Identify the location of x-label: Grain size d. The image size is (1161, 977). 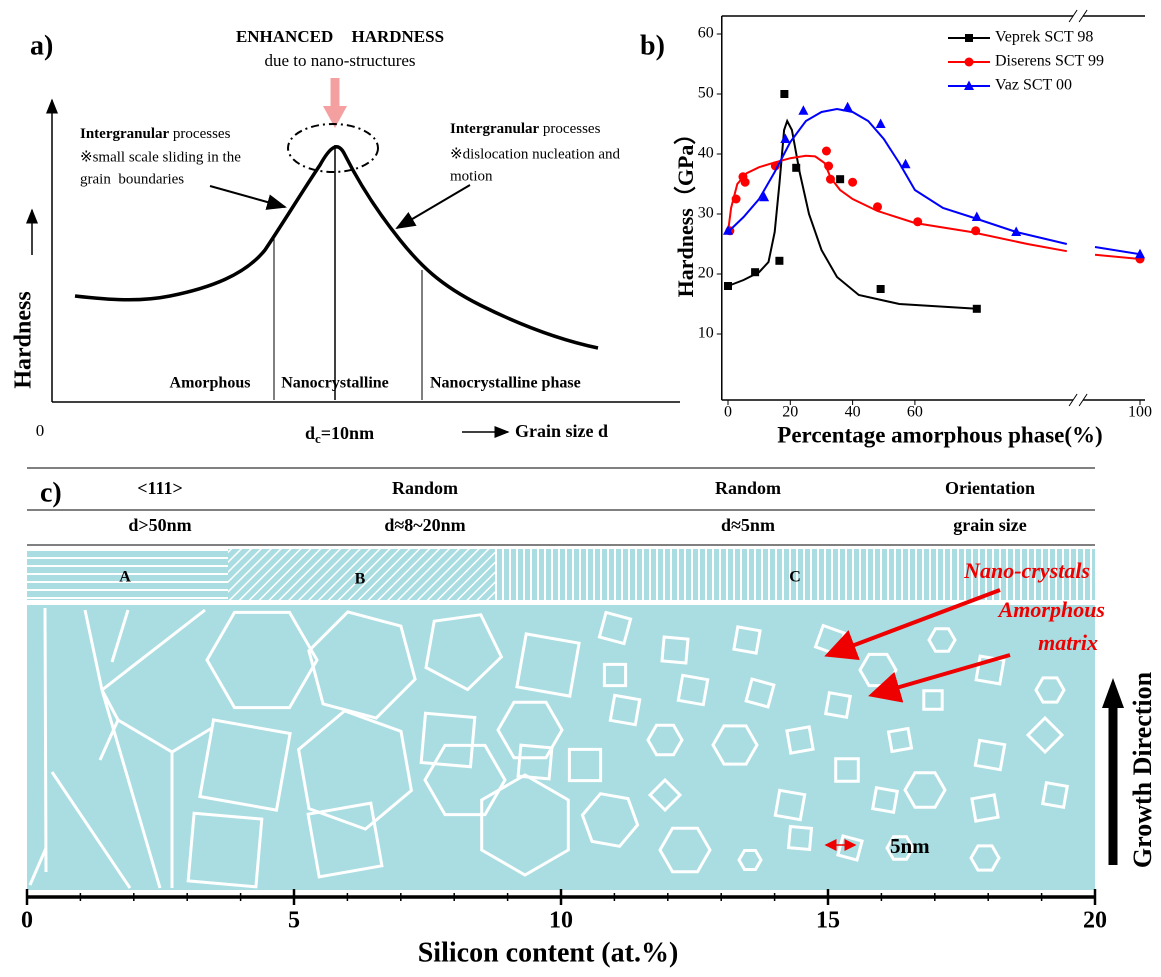
(561, 431).